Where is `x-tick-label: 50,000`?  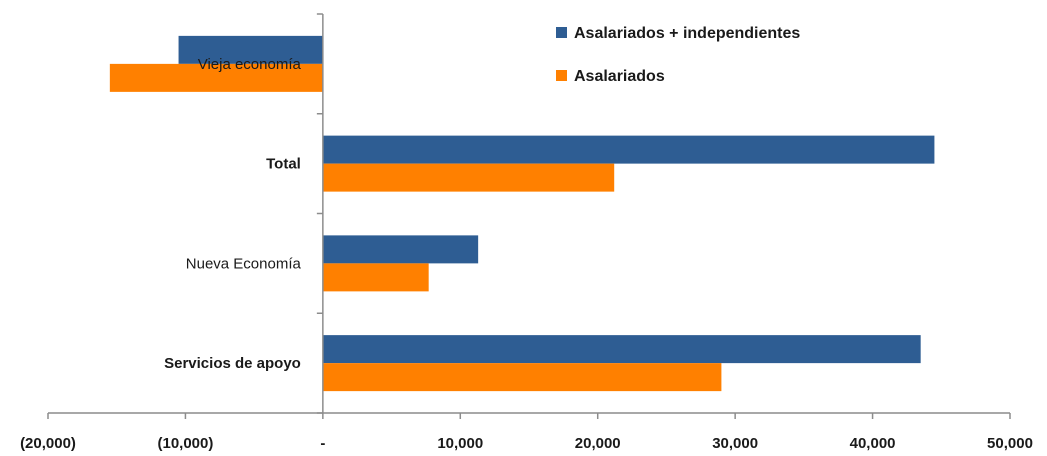
x-tick-label: 50,000 is located at coordinates (1010, 443).